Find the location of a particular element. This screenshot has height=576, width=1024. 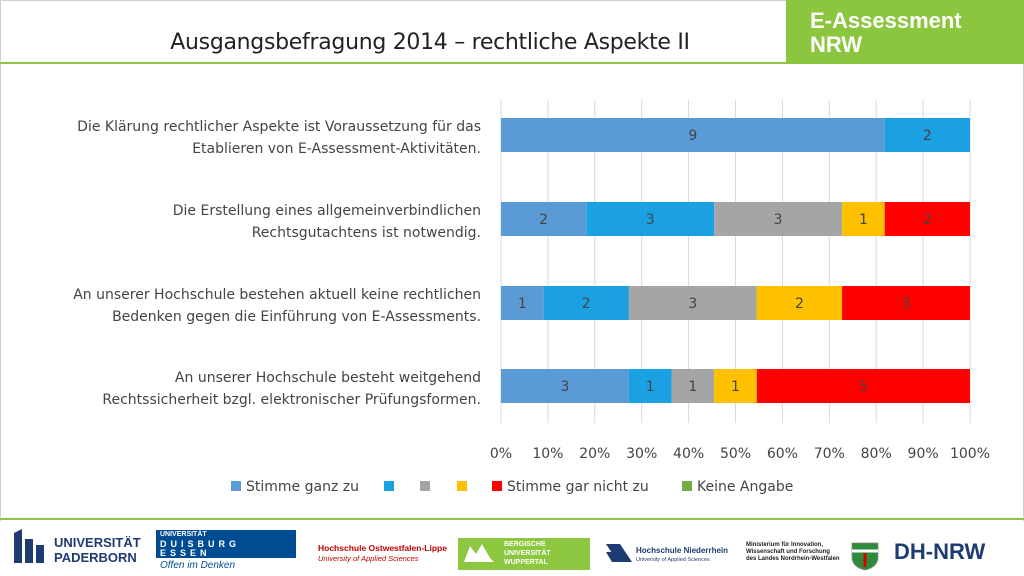

due-line2: DUISBURG is located at coordinates (200, 544).